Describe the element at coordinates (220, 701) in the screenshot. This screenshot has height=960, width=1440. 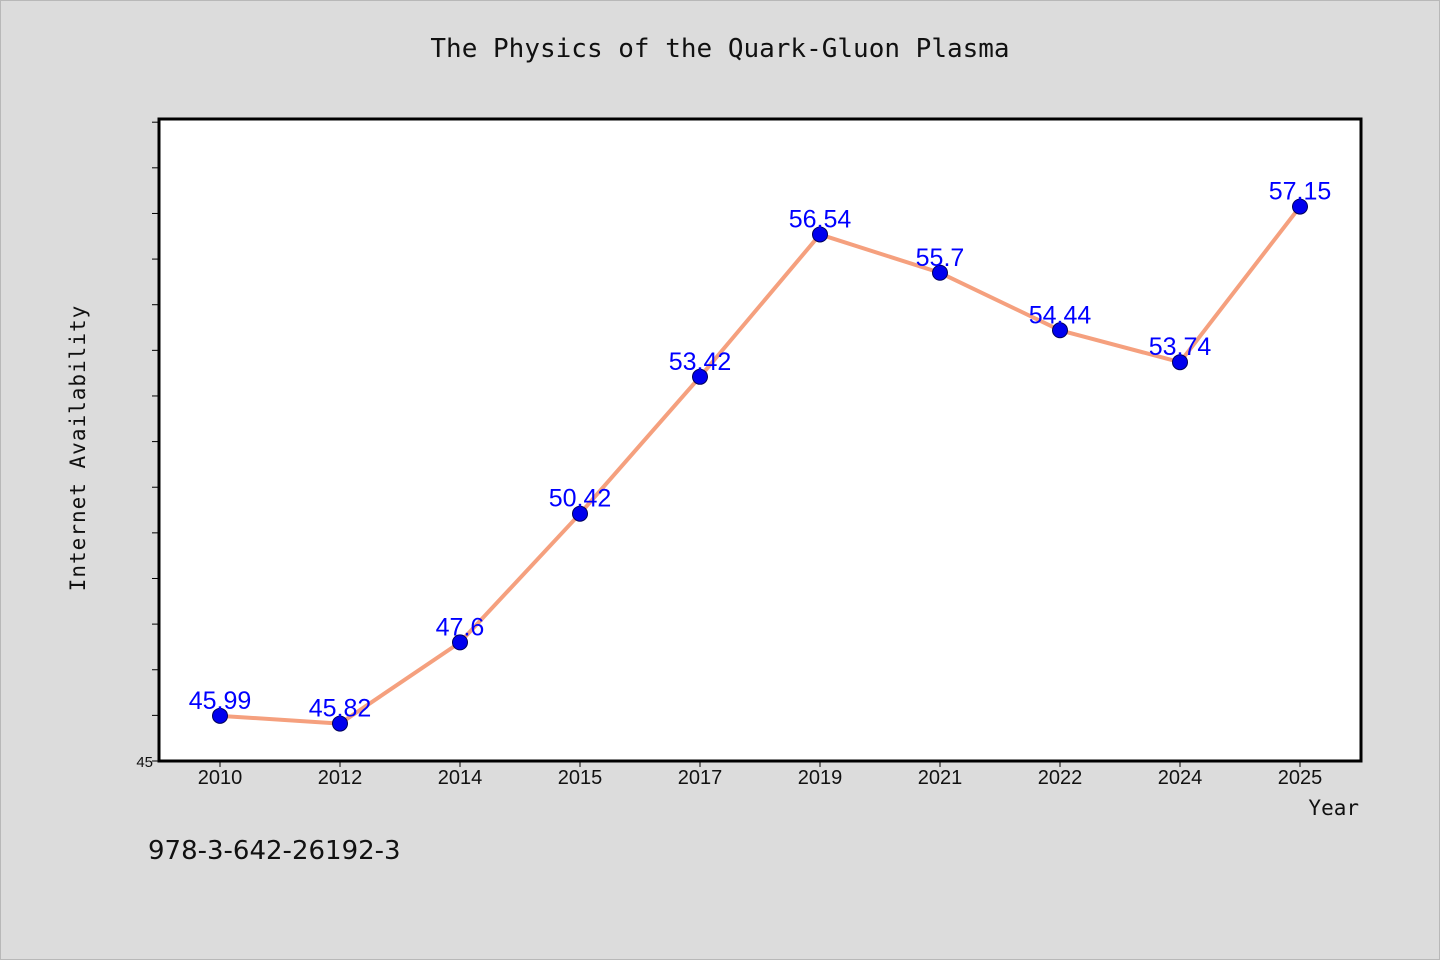
I see `data-label: 45.99` at that location.